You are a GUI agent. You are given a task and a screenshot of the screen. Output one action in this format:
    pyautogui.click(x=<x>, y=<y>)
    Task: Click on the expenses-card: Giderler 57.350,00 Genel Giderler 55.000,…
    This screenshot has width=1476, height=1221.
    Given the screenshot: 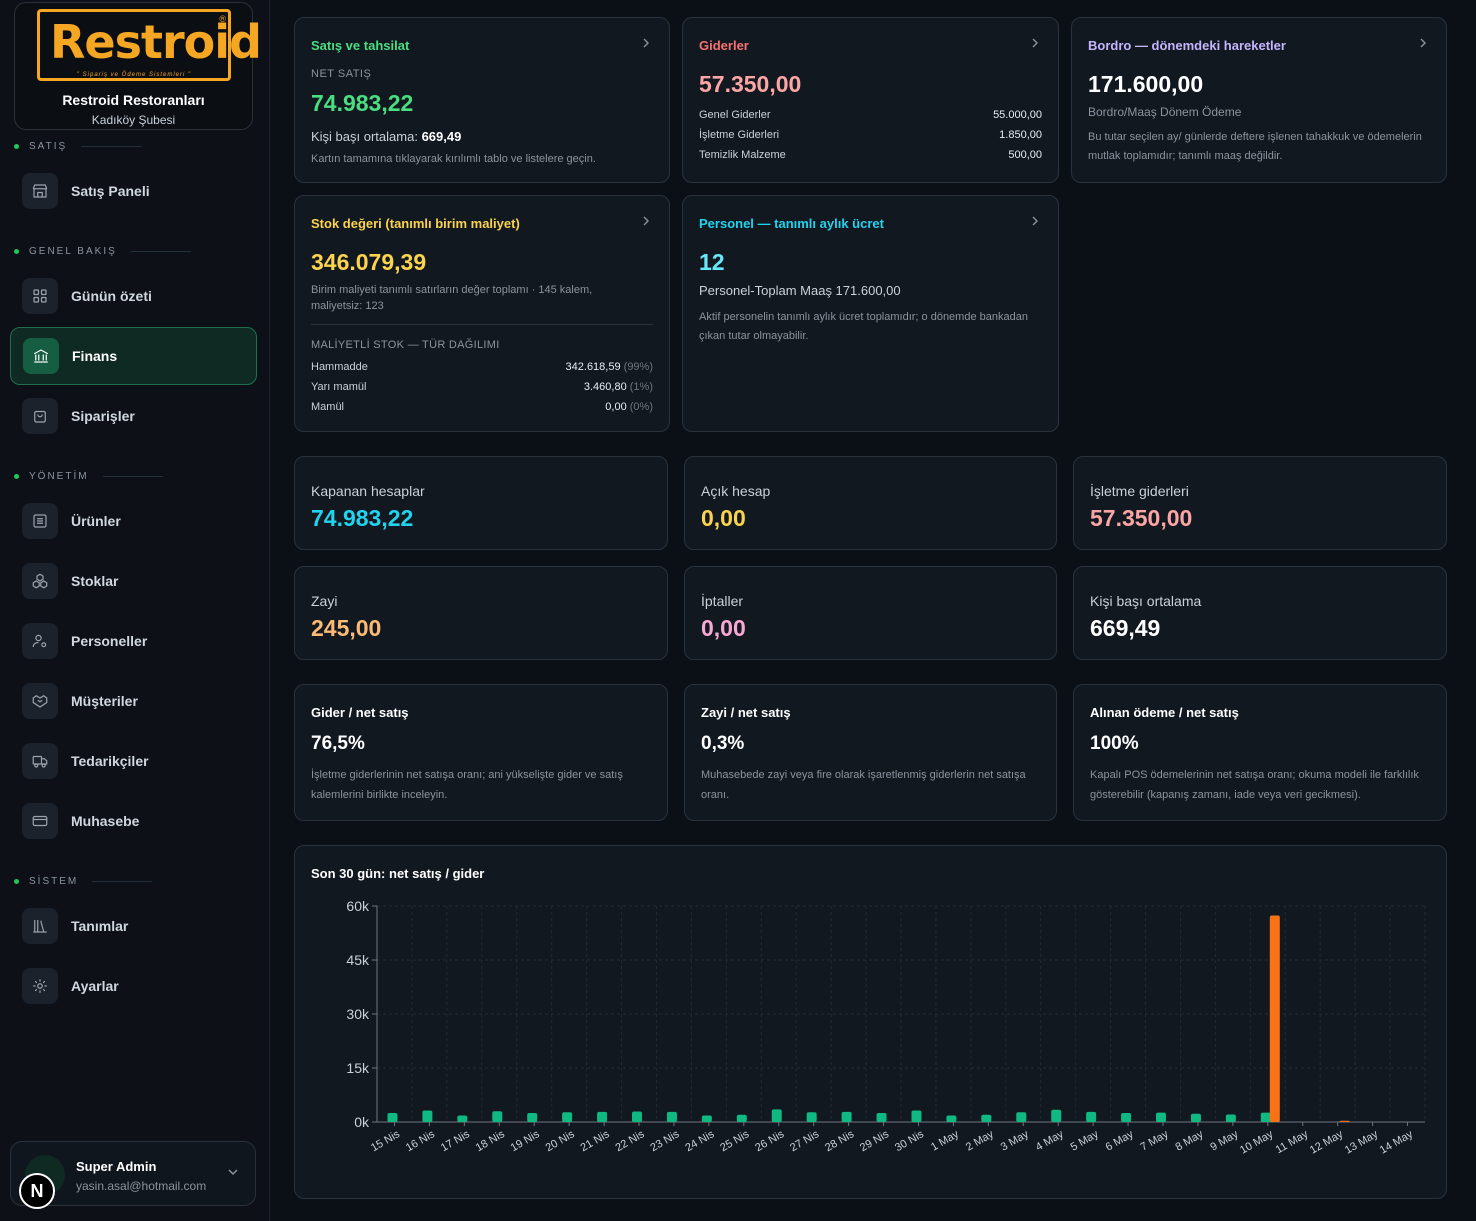 What is the action you would take?
    pyautogui.click(x=870, y=100)
    